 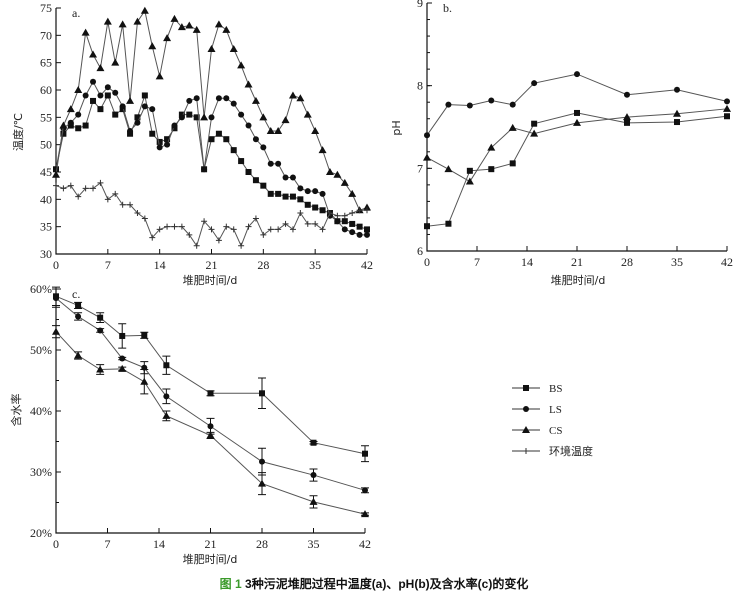 What do you see at coordinates (577, 169) in the screenshot?
I see `series-line-BS` at bounding box center [577, 169].